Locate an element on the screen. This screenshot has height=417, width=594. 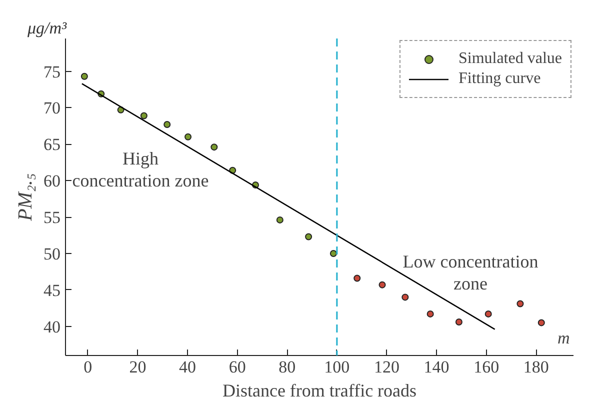
legend-label: Fitting curve is located at coordinates (499, 79).